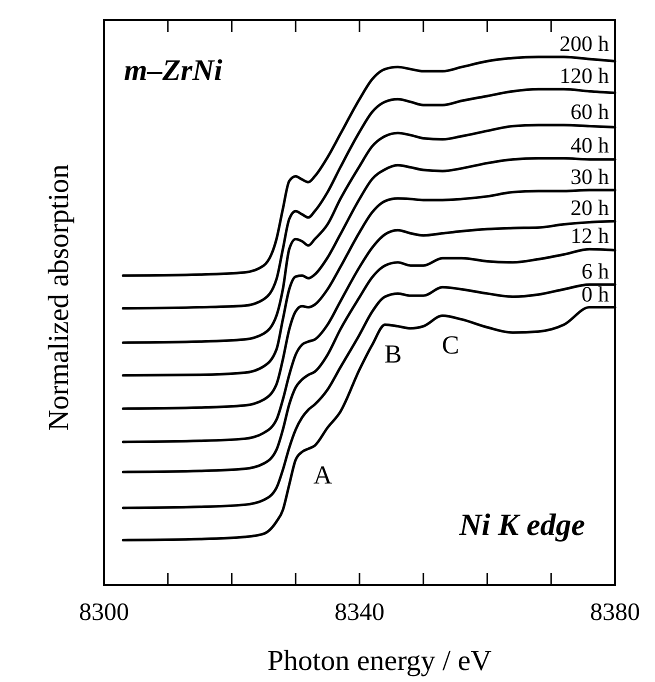  What do you see at coordinates (393, 354) in the screenshot?
I see `annotation: B` at bounding box center [393, 354].